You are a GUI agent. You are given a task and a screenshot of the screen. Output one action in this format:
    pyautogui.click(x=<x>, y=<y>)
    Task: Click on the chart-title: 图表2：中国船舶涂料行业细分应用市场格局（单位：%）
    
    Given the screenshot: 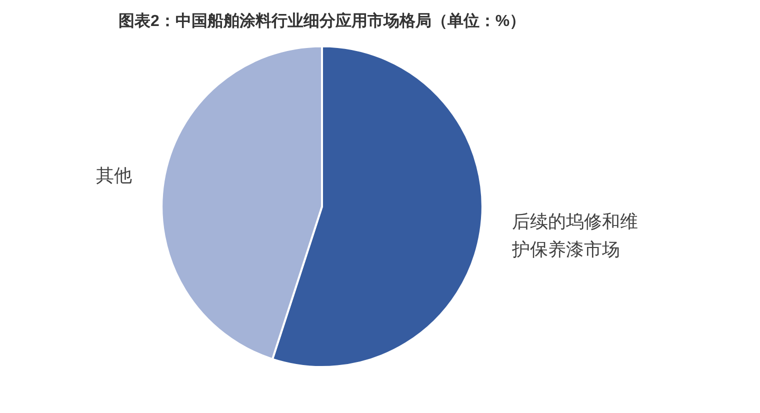 What is the action you would take?
    pyautogui.click(x=322, y=20)
    